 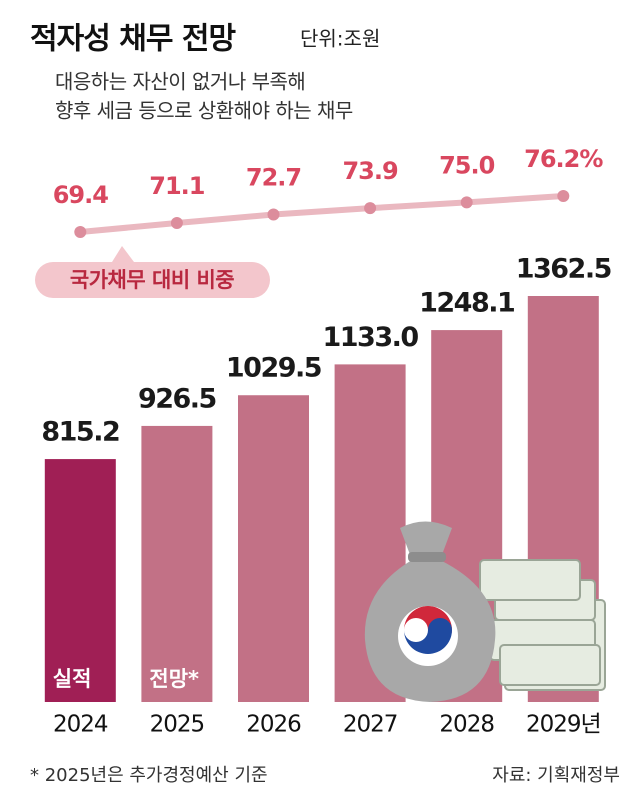 I want to click on line-value-label: 76.2%, so click(x=563, y=159).